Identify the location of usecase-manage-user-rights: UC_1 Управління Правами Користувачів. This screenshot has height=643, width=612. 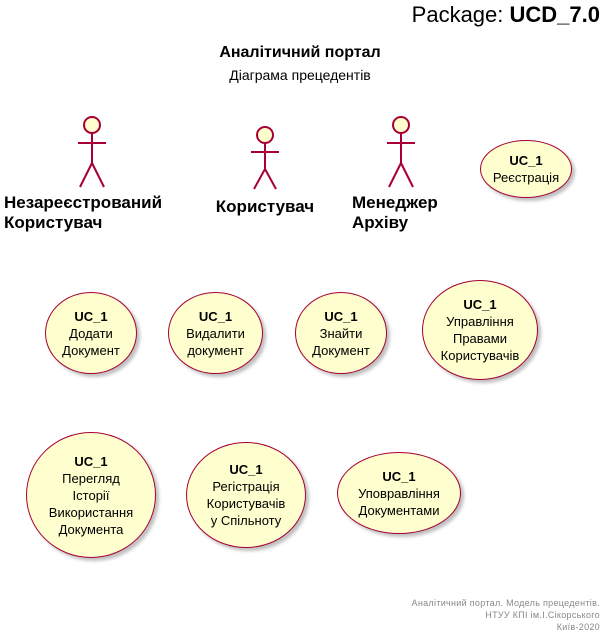
(480, 330).